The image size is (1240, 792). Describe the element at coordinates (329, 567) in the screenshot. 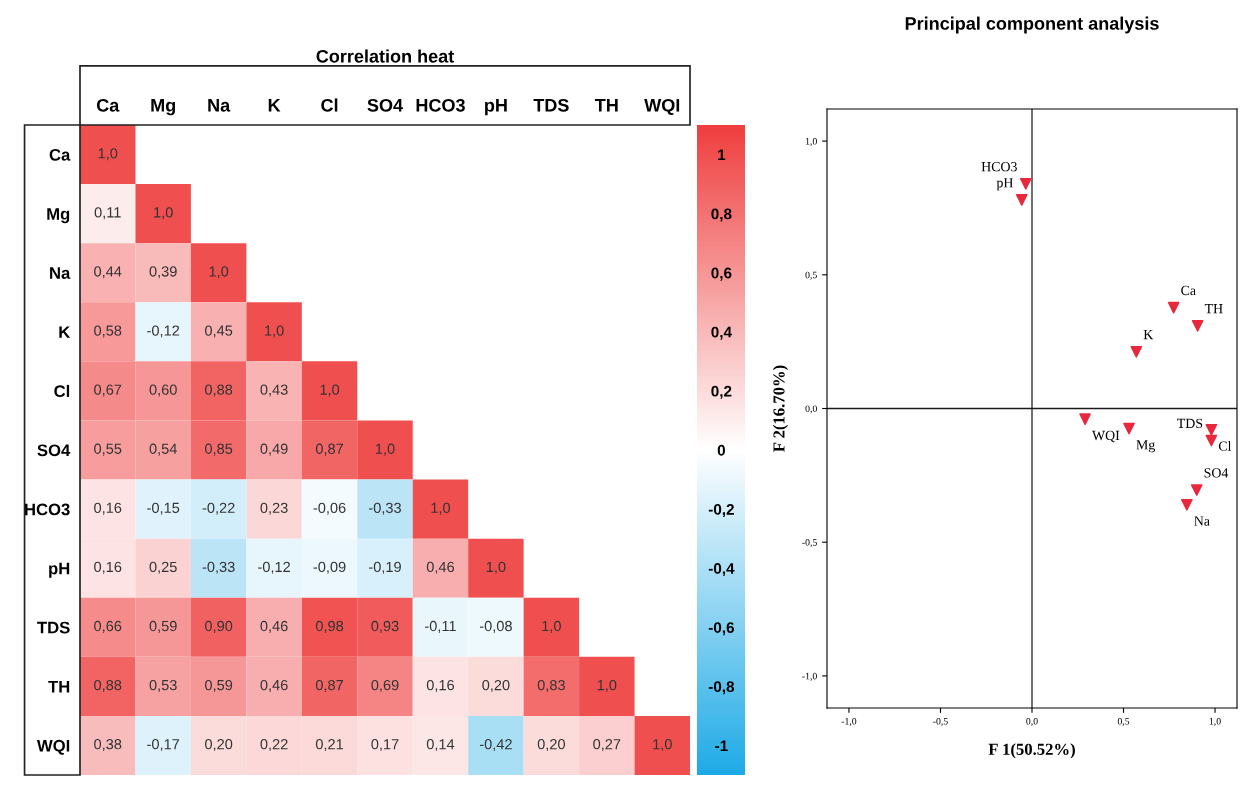

I see `data-label: -0,09` at that location.